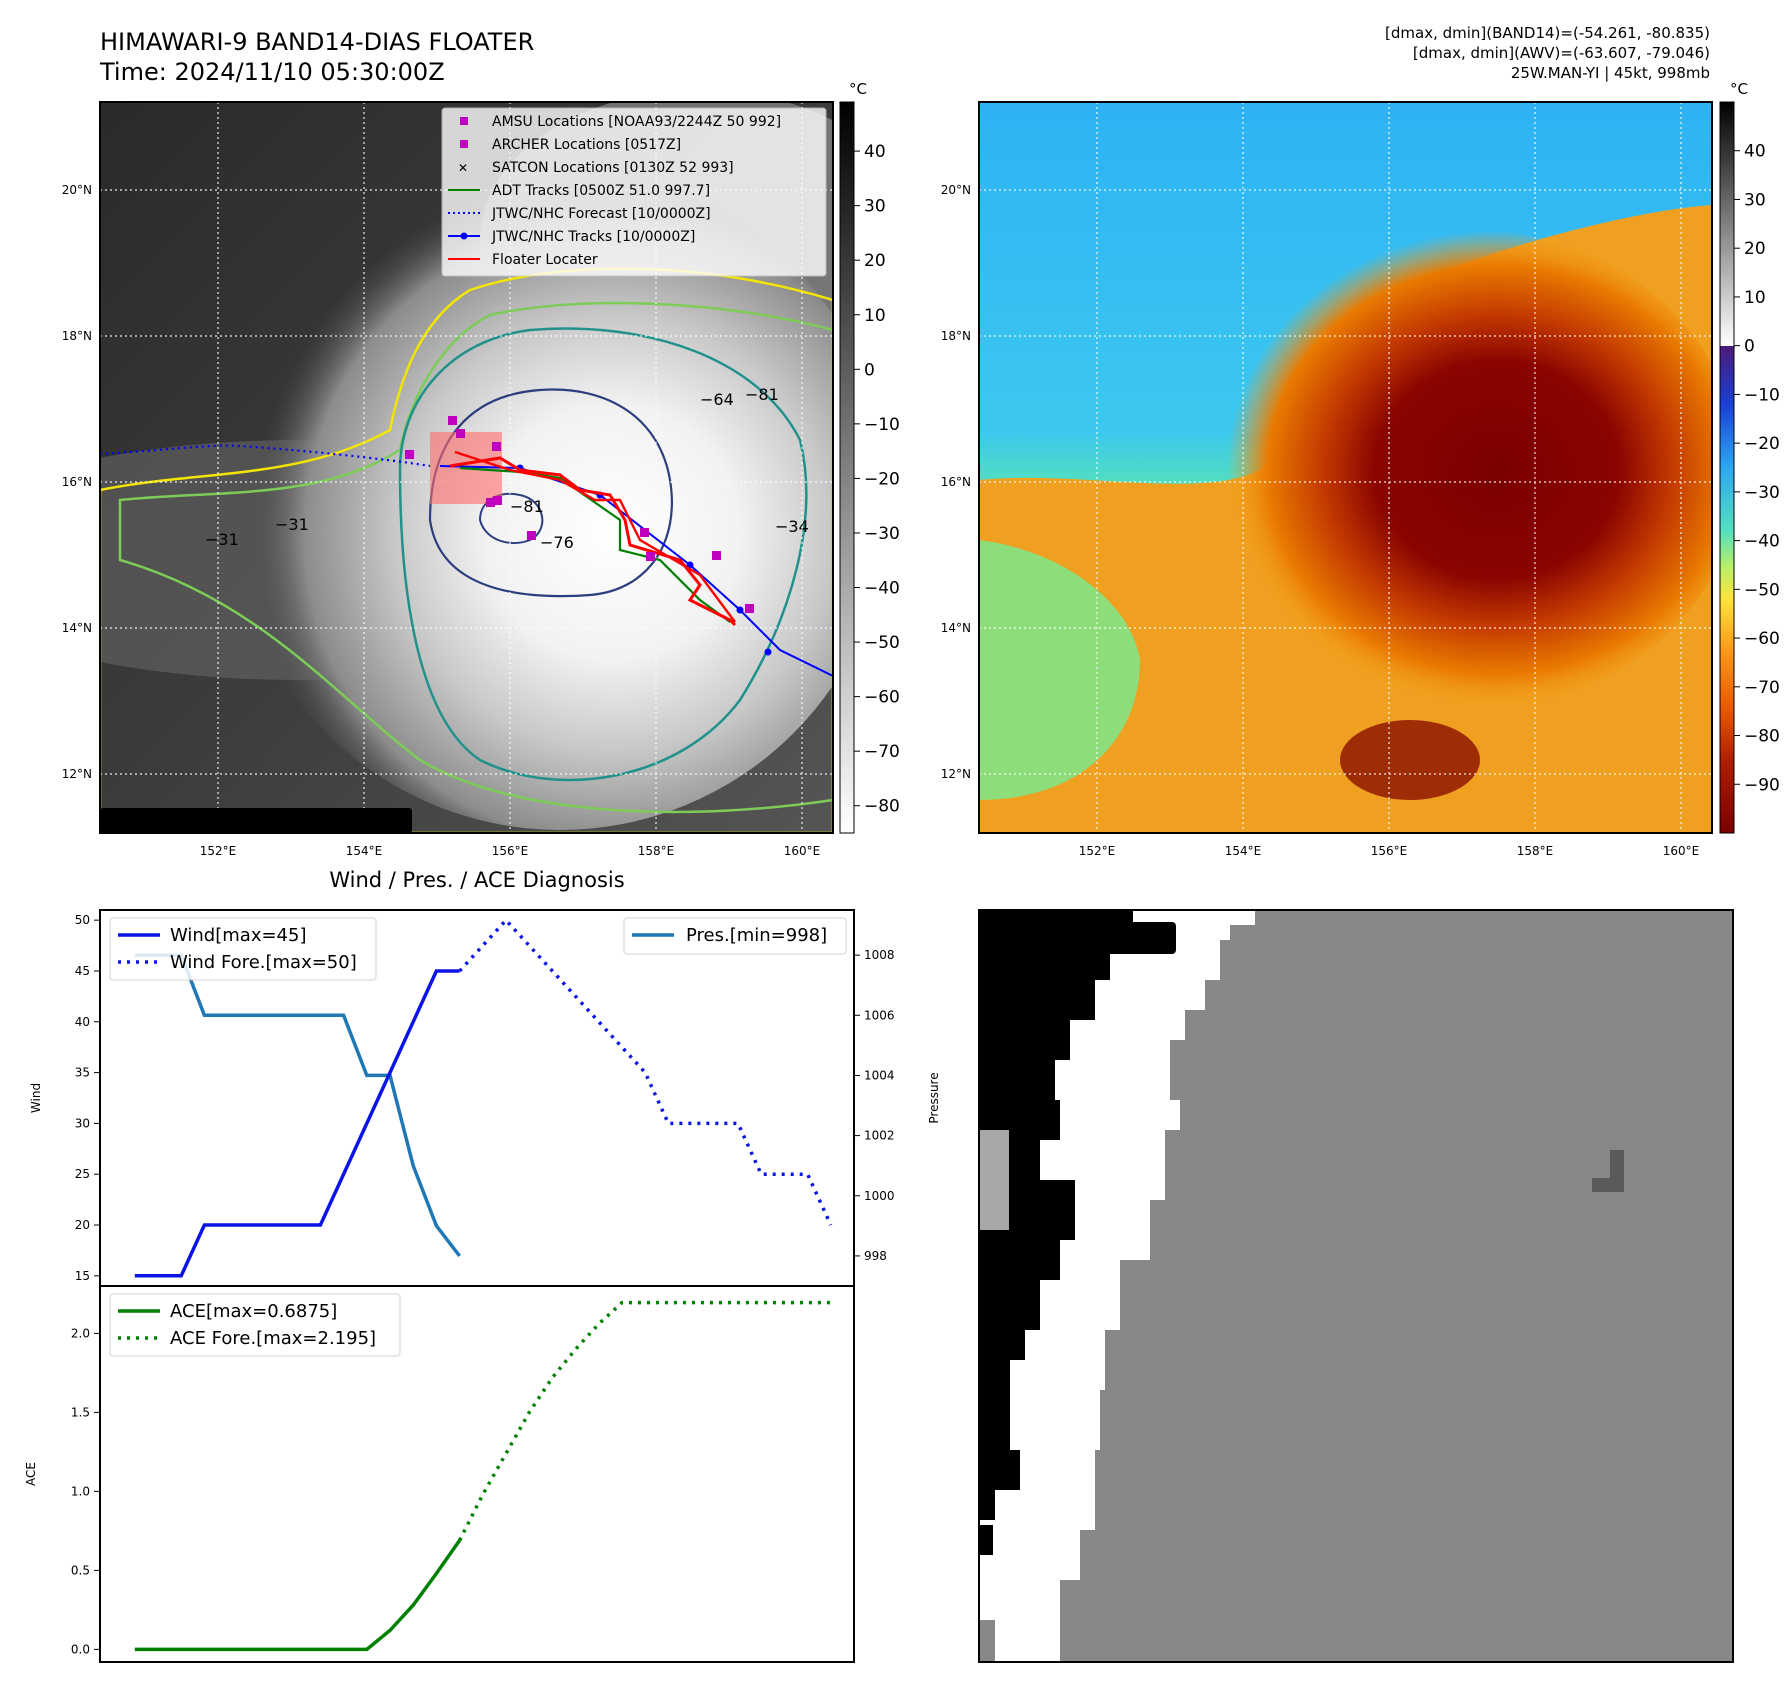  What do you see at coordinates (994, 1180) in the screenshot?
I see `wmg-light-gray-patch` at bounding box center [994, 1180].